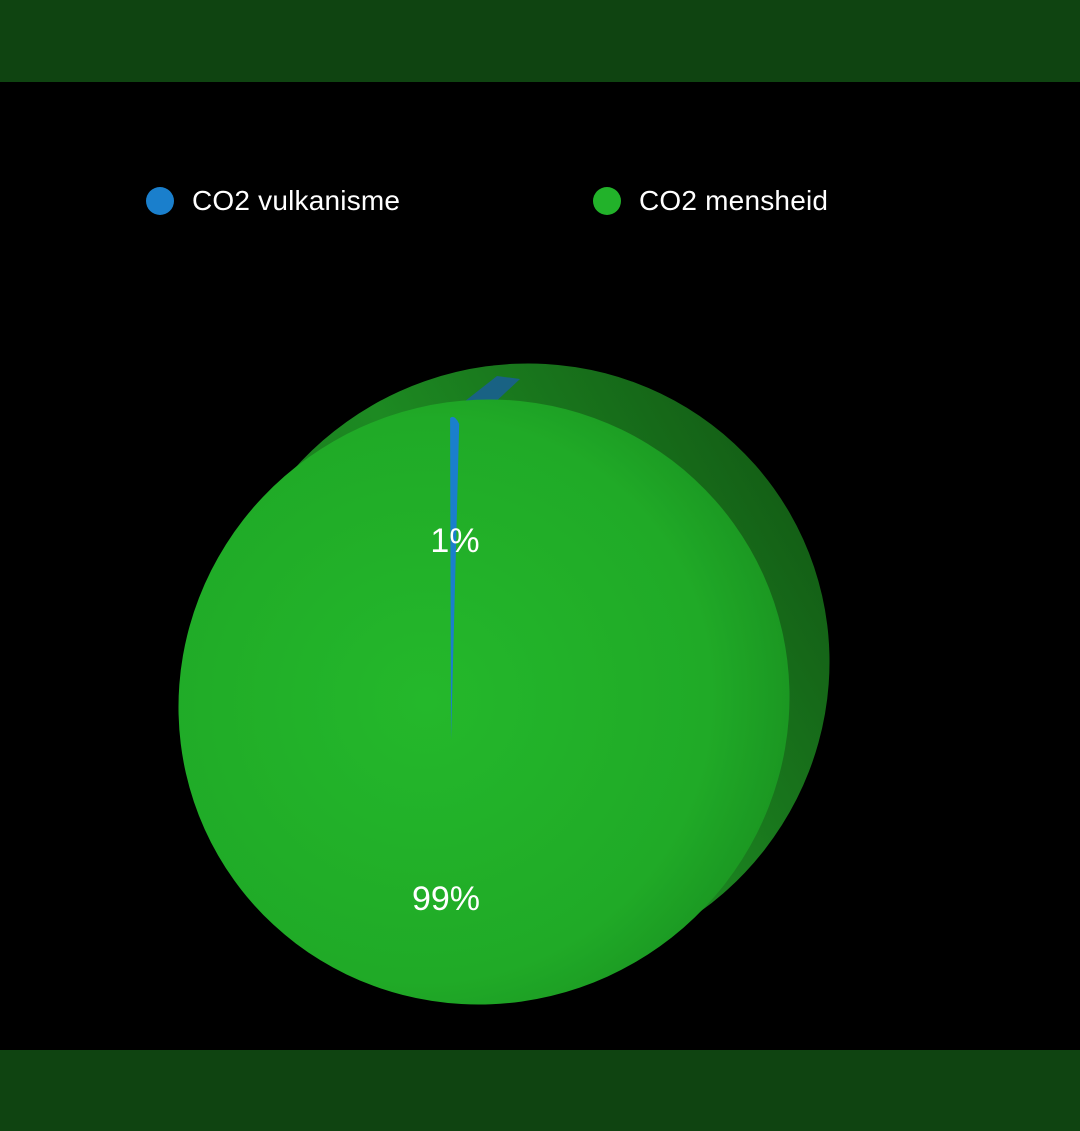 The width and height of the screenshot is (1080, 1131). I want to click on legend-label-mensheid: CO2 mensheid, so click(734, 200).